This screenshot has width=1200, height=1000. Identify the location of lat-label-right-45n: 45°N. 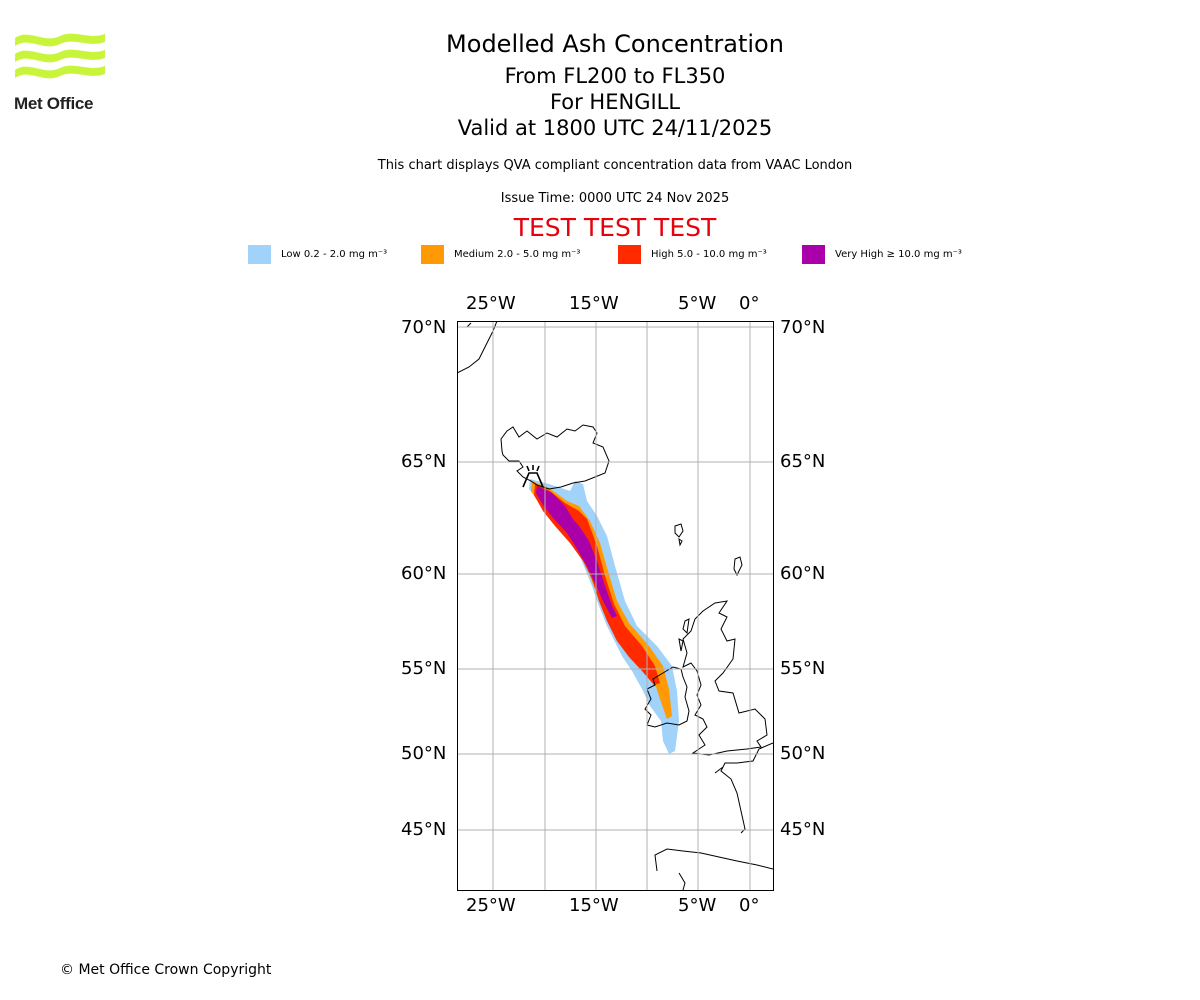
(803, 829).